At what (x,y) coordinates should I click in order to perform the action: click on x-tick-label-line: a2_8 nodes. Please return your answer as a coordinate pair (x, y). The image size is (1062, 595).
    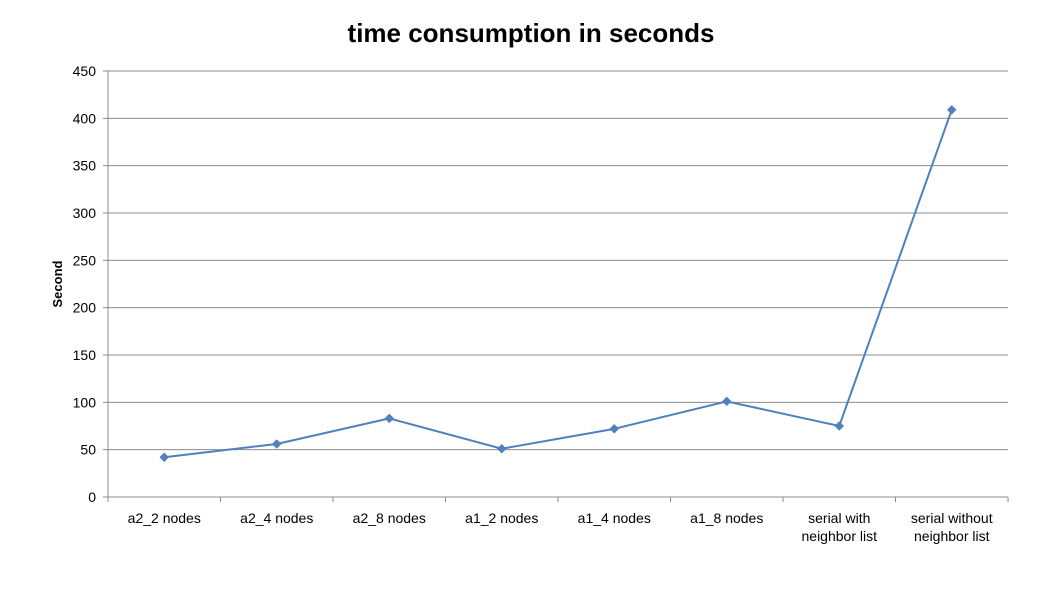
    Looking at the image, I should click on (389, 518).